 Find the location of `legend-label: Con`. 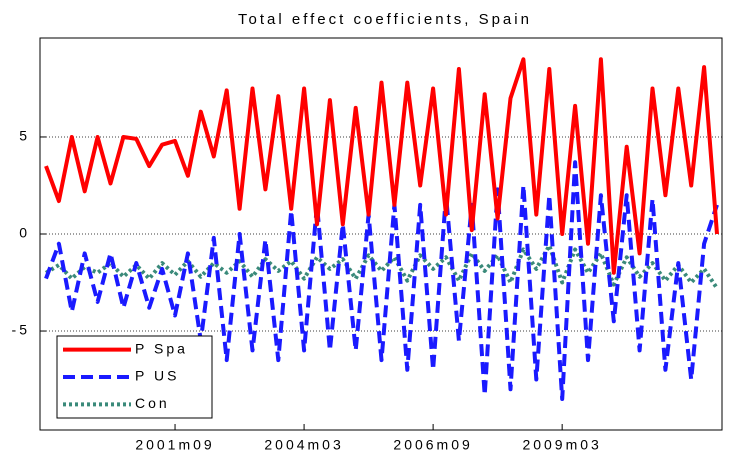

legend-label: Con is located at coordinates (152, 403).